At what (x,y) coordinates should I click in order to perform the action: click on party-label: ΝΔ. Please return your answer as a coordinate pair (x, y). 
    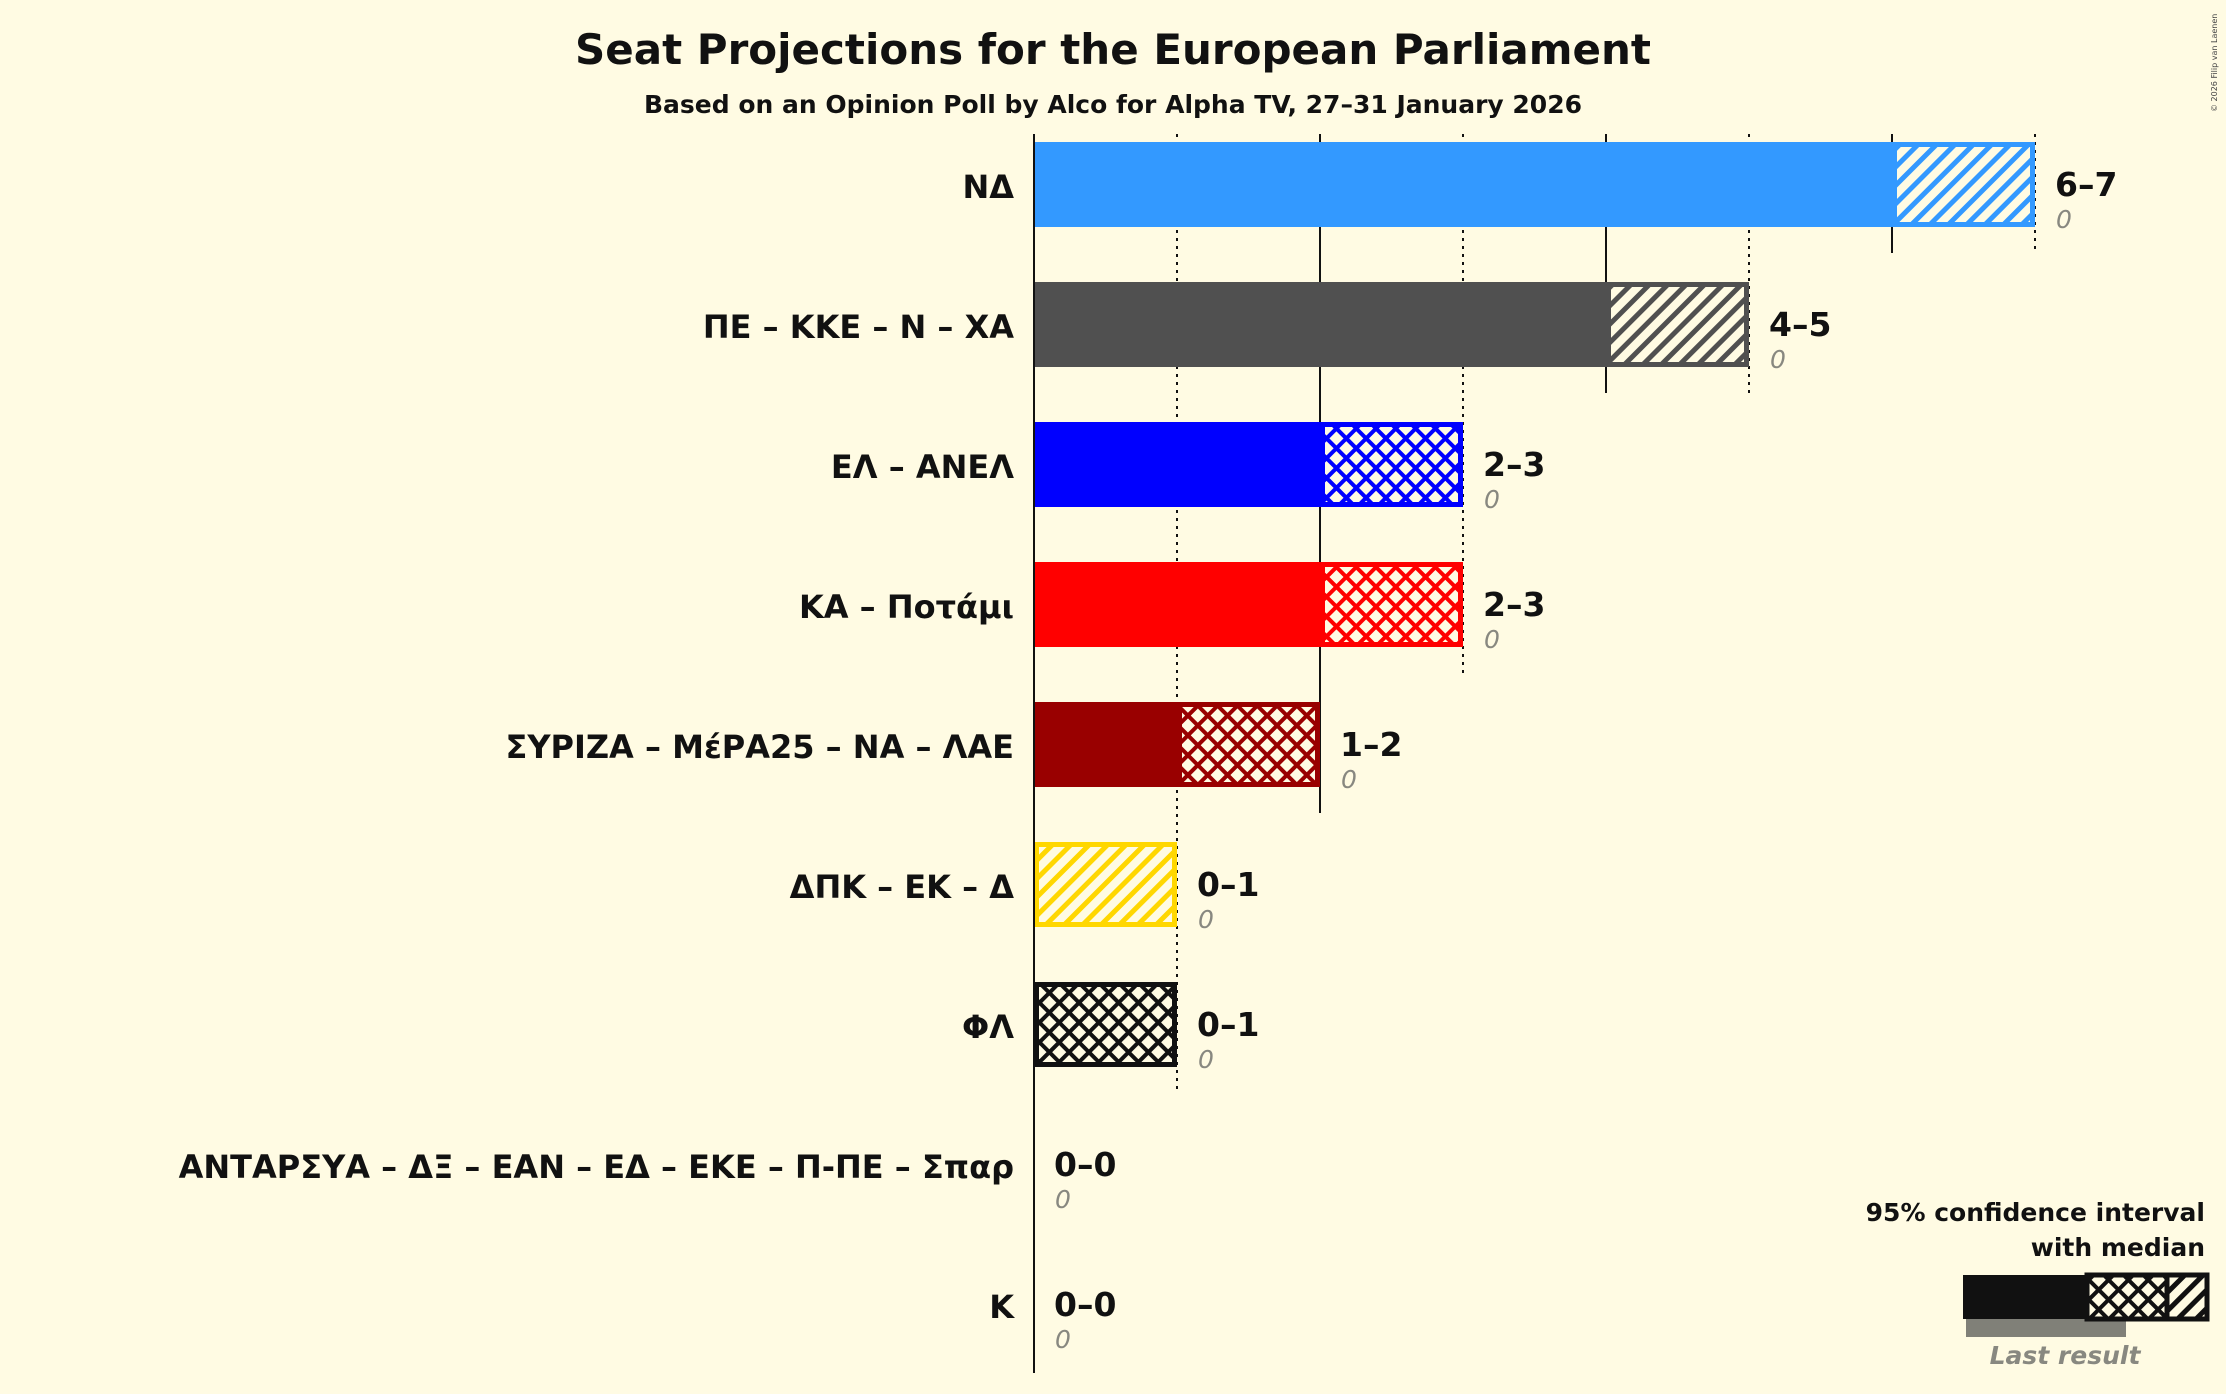
    Looking at the image, I should click on (988, 187).